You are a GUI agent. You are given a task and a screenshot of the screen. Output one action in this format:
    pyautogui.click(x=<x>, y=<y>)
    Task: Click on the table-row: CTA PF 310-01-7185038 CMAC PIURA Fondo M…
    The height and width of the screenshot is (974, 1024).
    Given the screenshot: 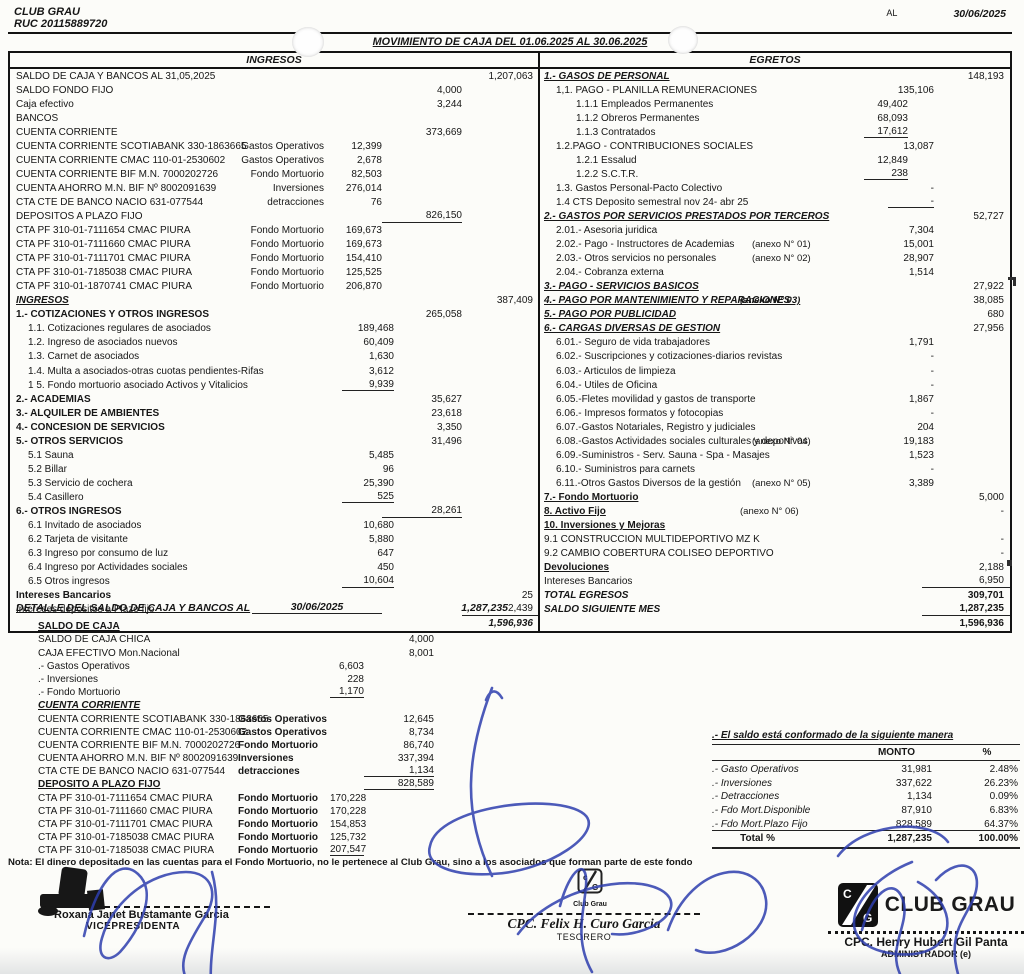 What is the action you would take?
    pyautogui.click(x=199, y=273)
    